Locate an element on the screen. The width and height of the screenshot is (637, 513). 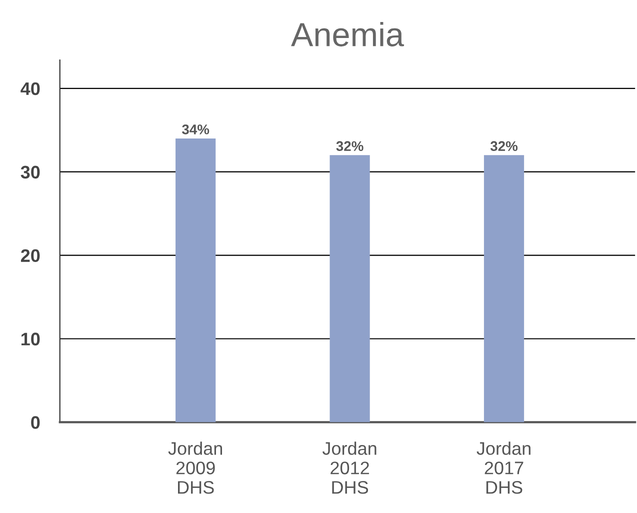
data-label: 34% is located at coordinates (196, 129).